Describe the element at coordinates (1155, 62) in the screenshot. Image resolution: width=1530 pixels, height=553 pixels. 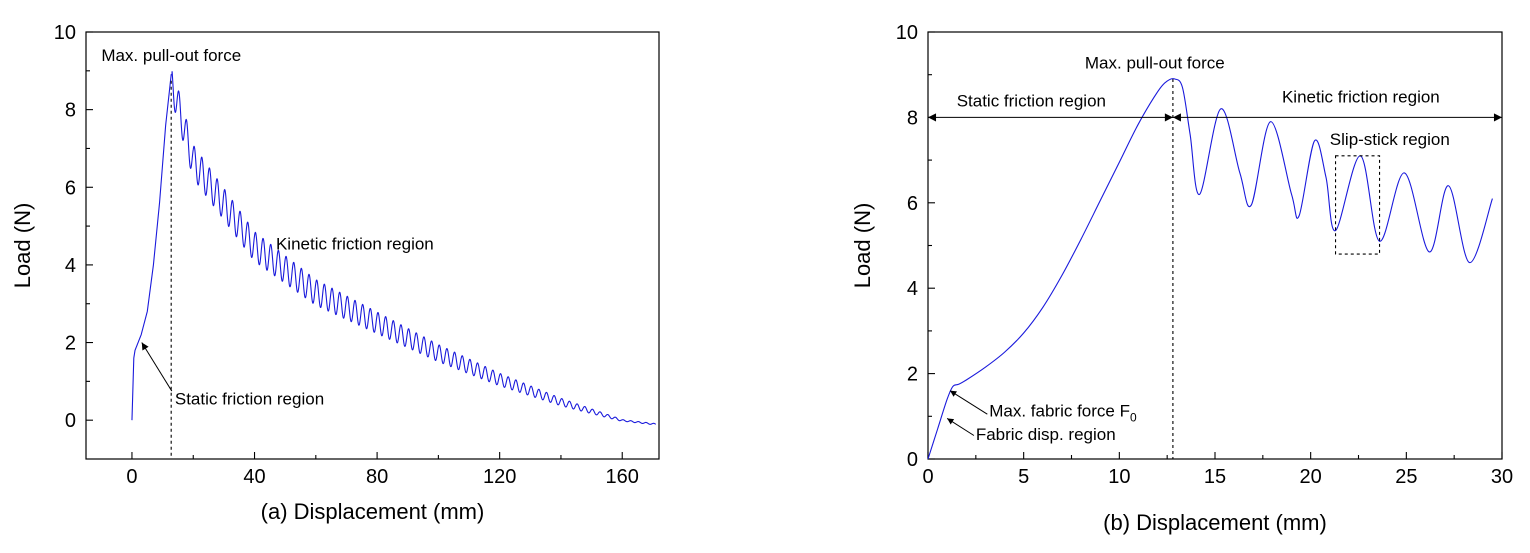
I see `chart-b-annotation-max-pull-out: Max. pull-out force` at that location.